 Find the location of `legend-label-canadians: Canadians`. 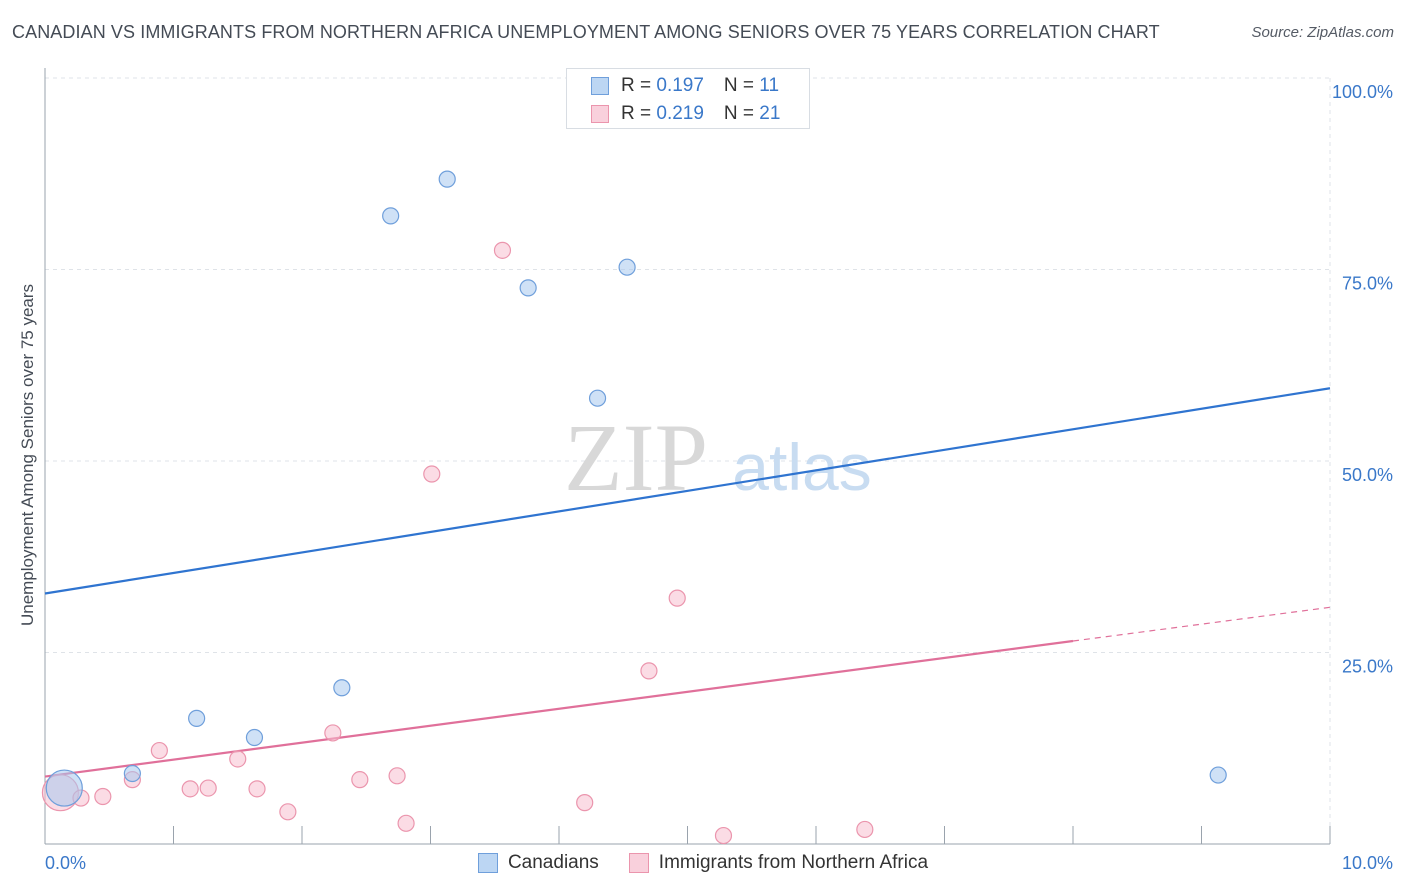

legend-label-canadians: Canadians is located at coordinates (553, 862).